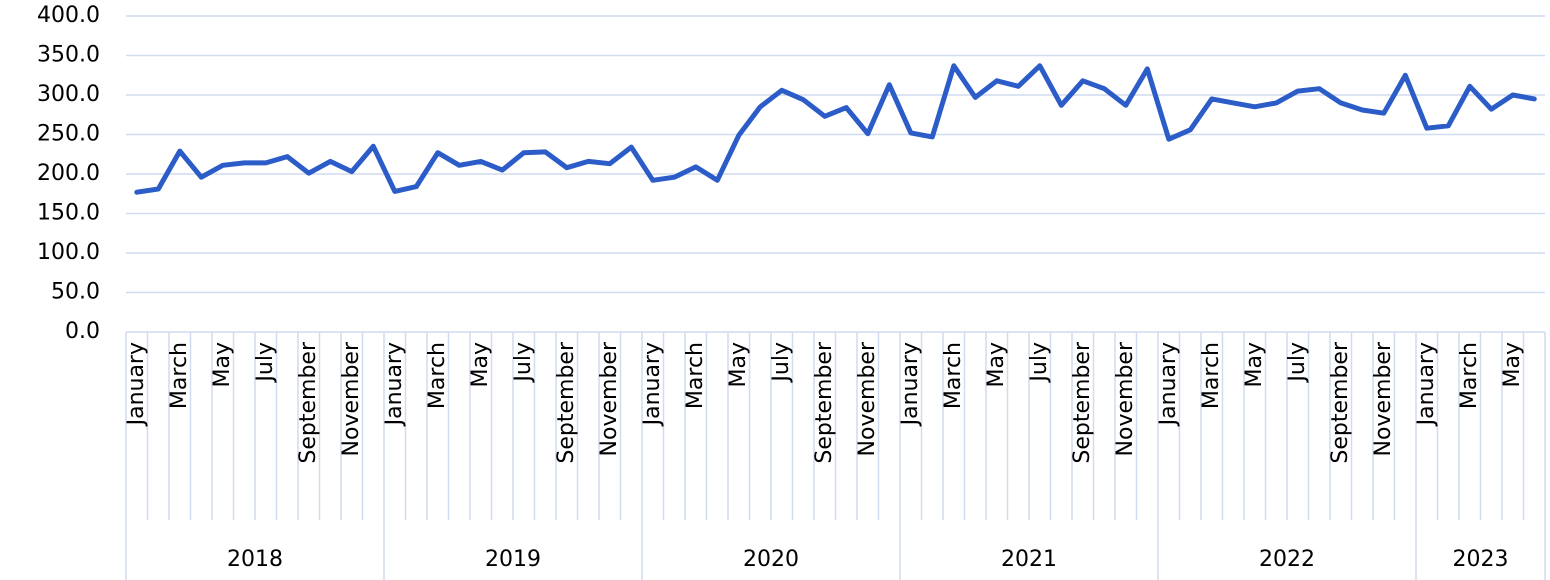  Describe the element at coordinates (1287, 559) in the screenshot. I see `x-group-label: 2022` at that location.